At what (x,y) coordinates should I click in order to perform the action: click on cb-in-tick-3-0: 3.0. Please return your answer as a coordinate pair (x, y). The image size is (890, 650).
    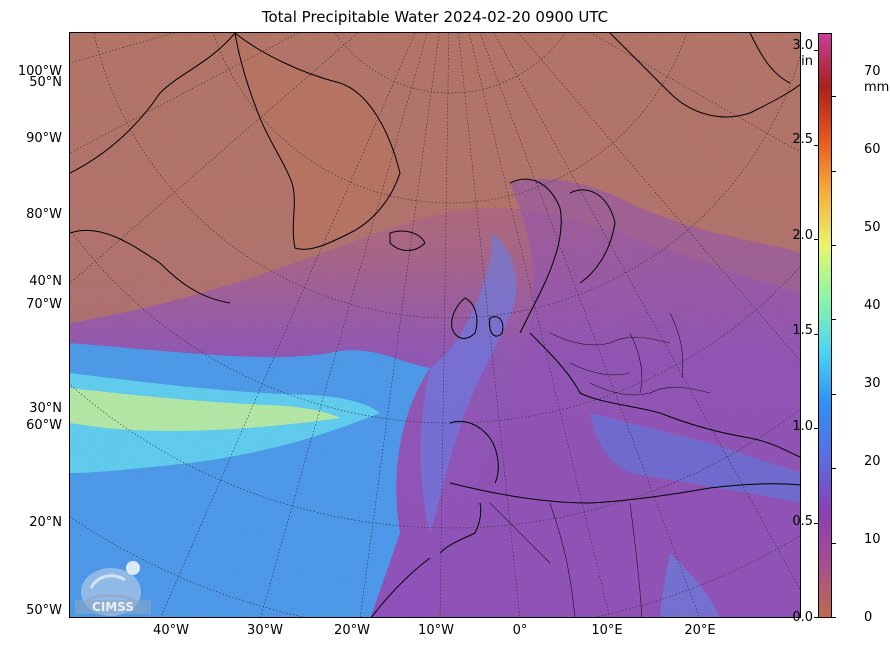
    Looking at the image, I should click on (802, 45).